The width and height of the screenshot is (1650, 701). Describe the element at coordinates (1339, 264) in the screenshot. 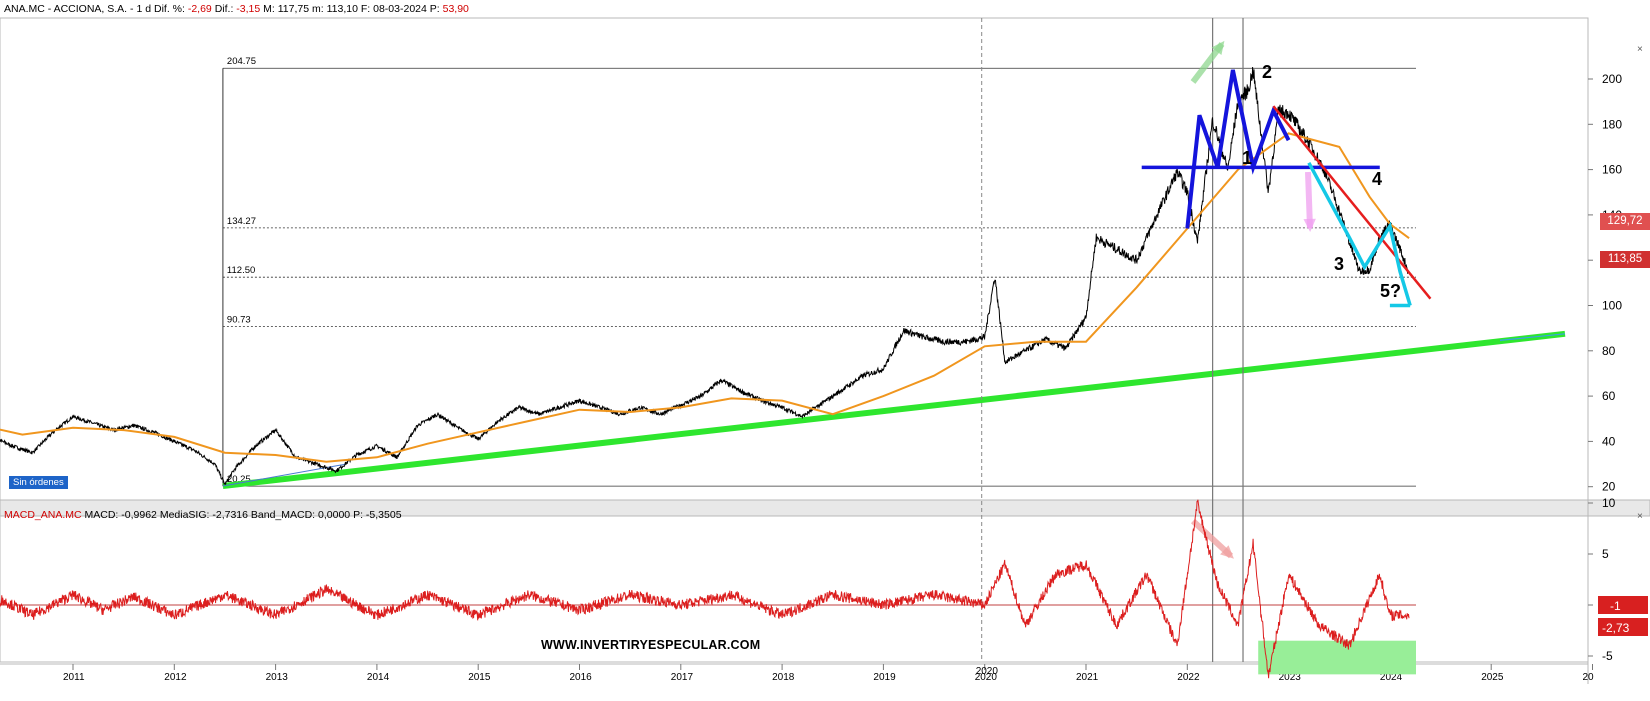

I see `wave-label-3: 3` at that location.